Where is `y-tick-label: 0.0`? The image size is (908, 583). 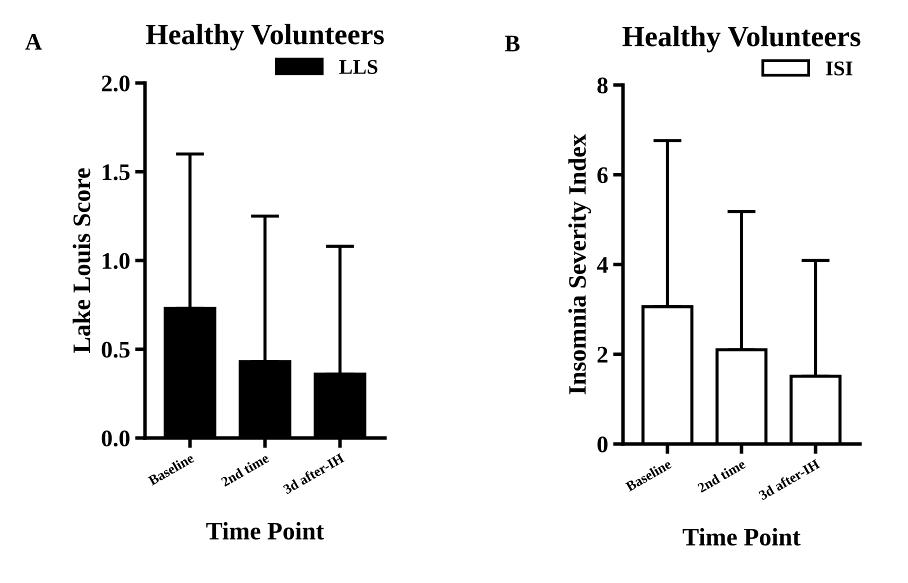 y-tick-label: 0.0 is located at coordinates (116, 438).